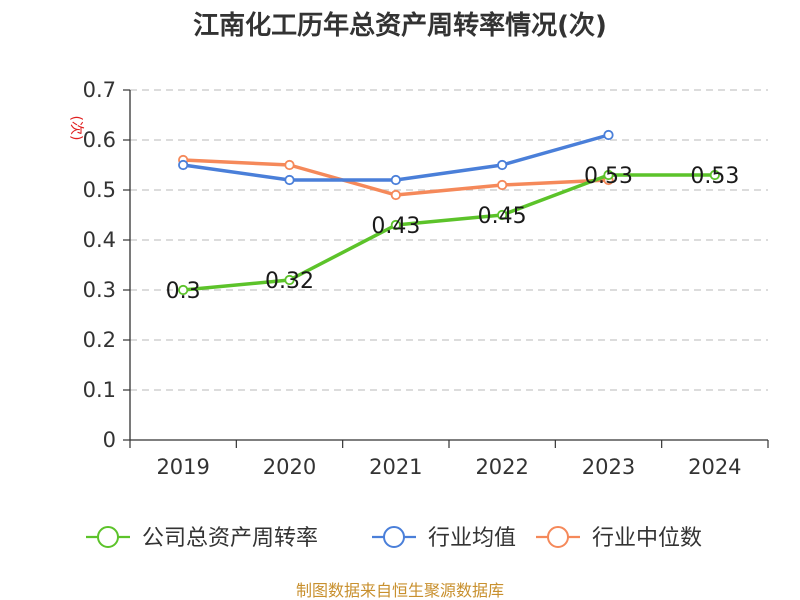 This screenshot has height=600, width=800. What do you see at coordinates (99, 340) in the screenshot?
I see `y-tick-label: 0.2` at bounding box center [99, 340].